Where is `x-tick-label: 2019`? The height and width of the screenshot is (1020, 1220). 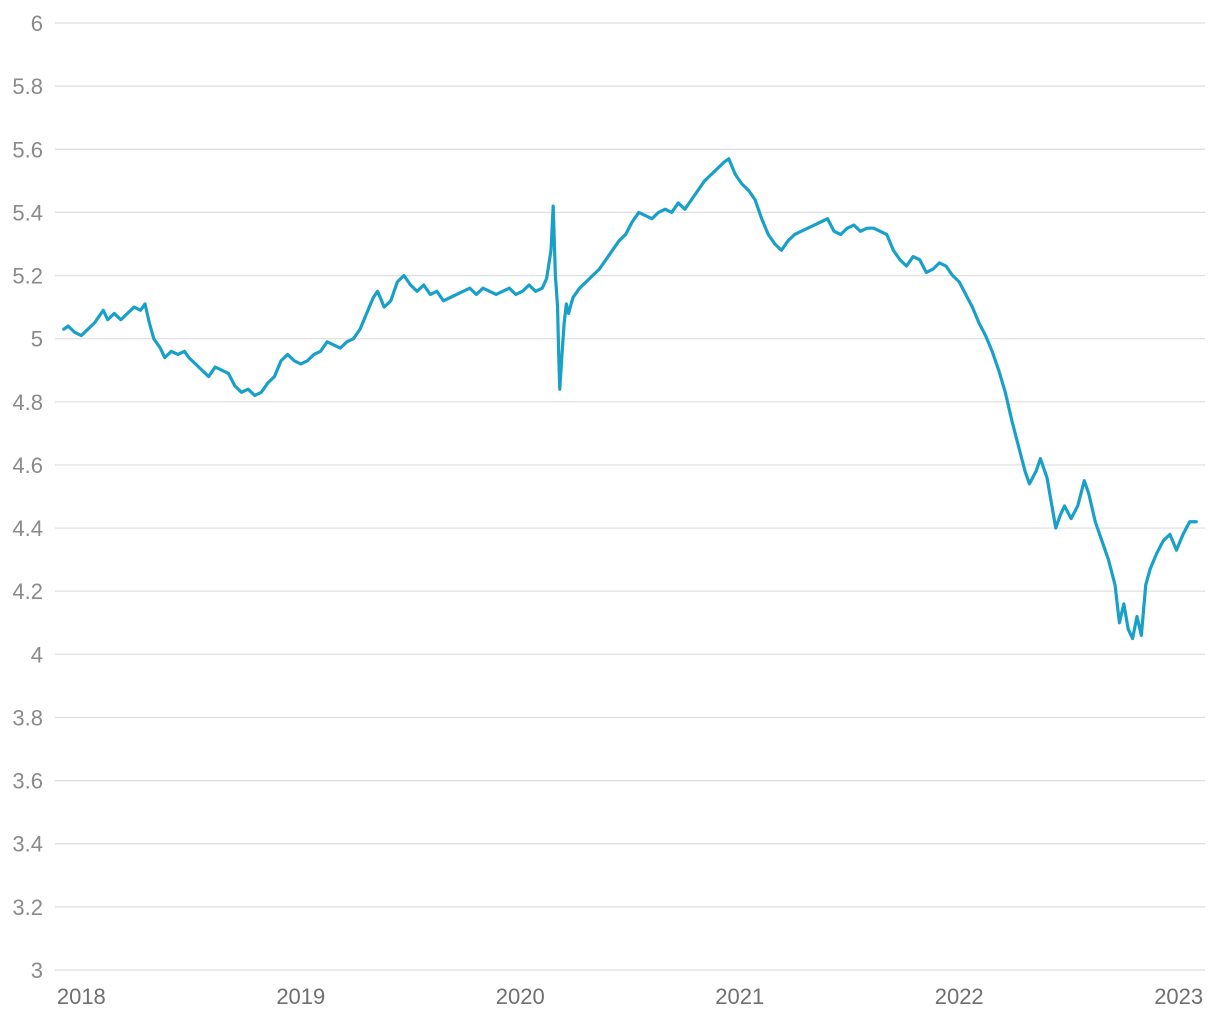 x-tick-label: 2019 is located at coordinates (300, 996).